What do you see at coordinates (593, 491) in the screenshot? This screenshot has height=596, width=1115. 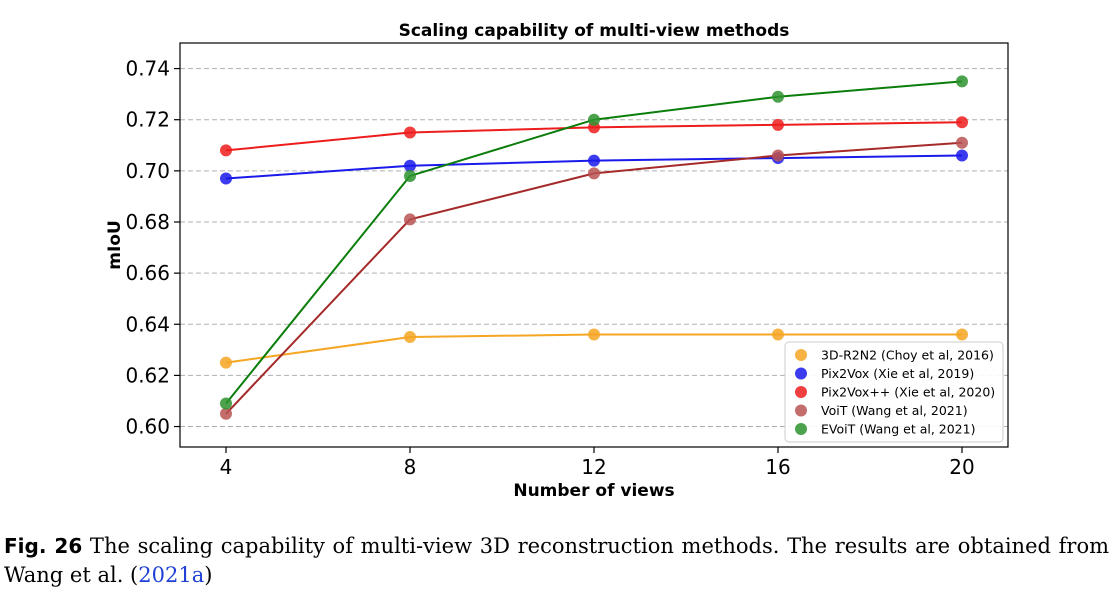 I see `x-axis-label: Number of views` at bounding box center [593, 491].